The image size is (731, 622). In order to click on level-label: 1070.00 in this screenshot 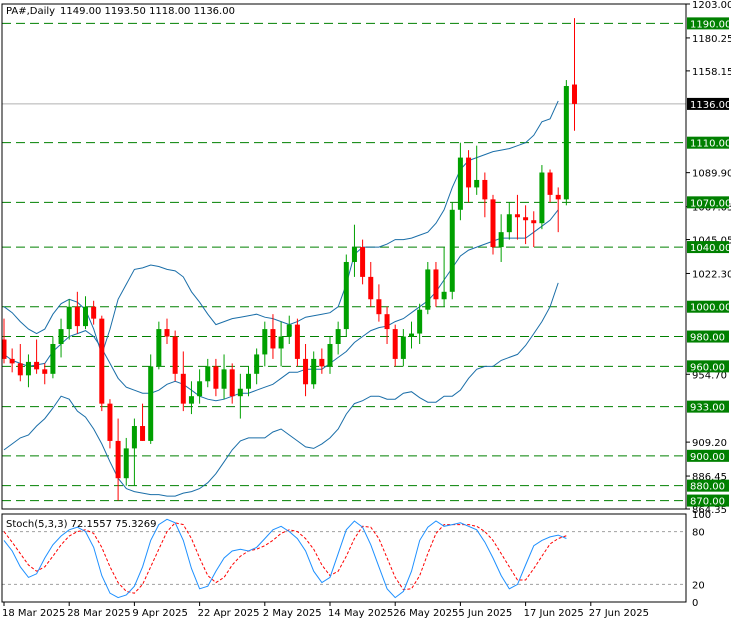, I will do `click(710, 203)`.